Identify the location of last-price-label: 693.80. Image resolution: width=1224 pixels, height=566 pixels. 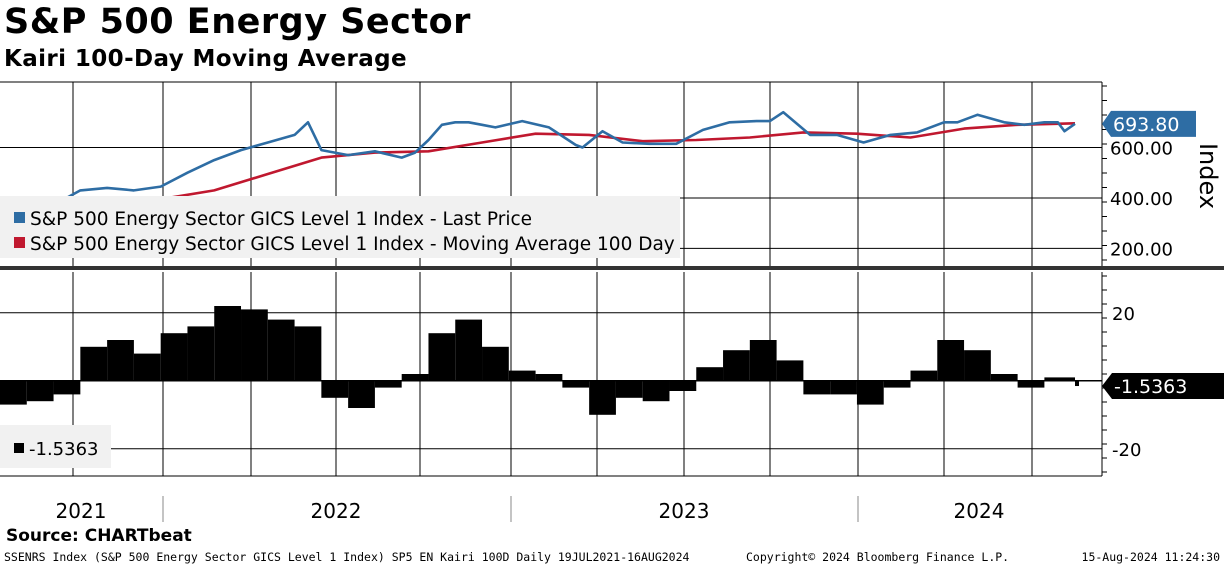
(1146, 125).